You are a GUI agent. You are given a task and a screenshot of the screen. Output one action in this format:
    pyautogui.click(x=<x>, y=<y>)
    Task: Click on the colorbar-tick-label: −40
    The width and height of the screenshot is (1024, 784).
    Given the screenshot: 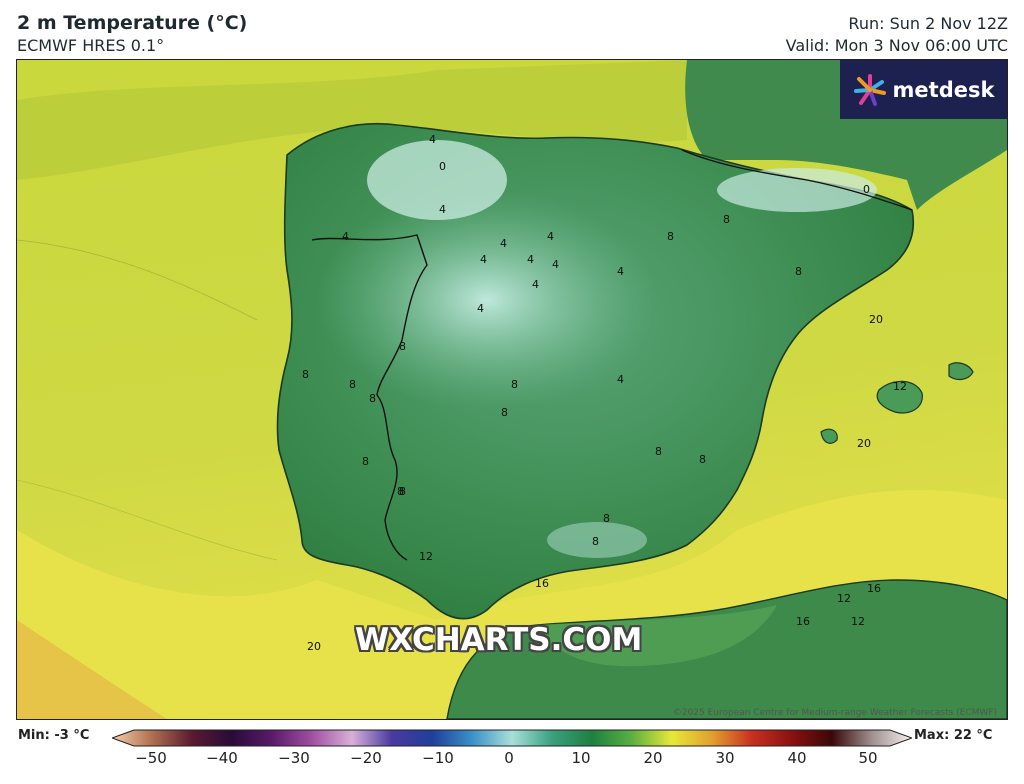 What is the action you would take?
    pyautogui.click(x=222, y=758)
    